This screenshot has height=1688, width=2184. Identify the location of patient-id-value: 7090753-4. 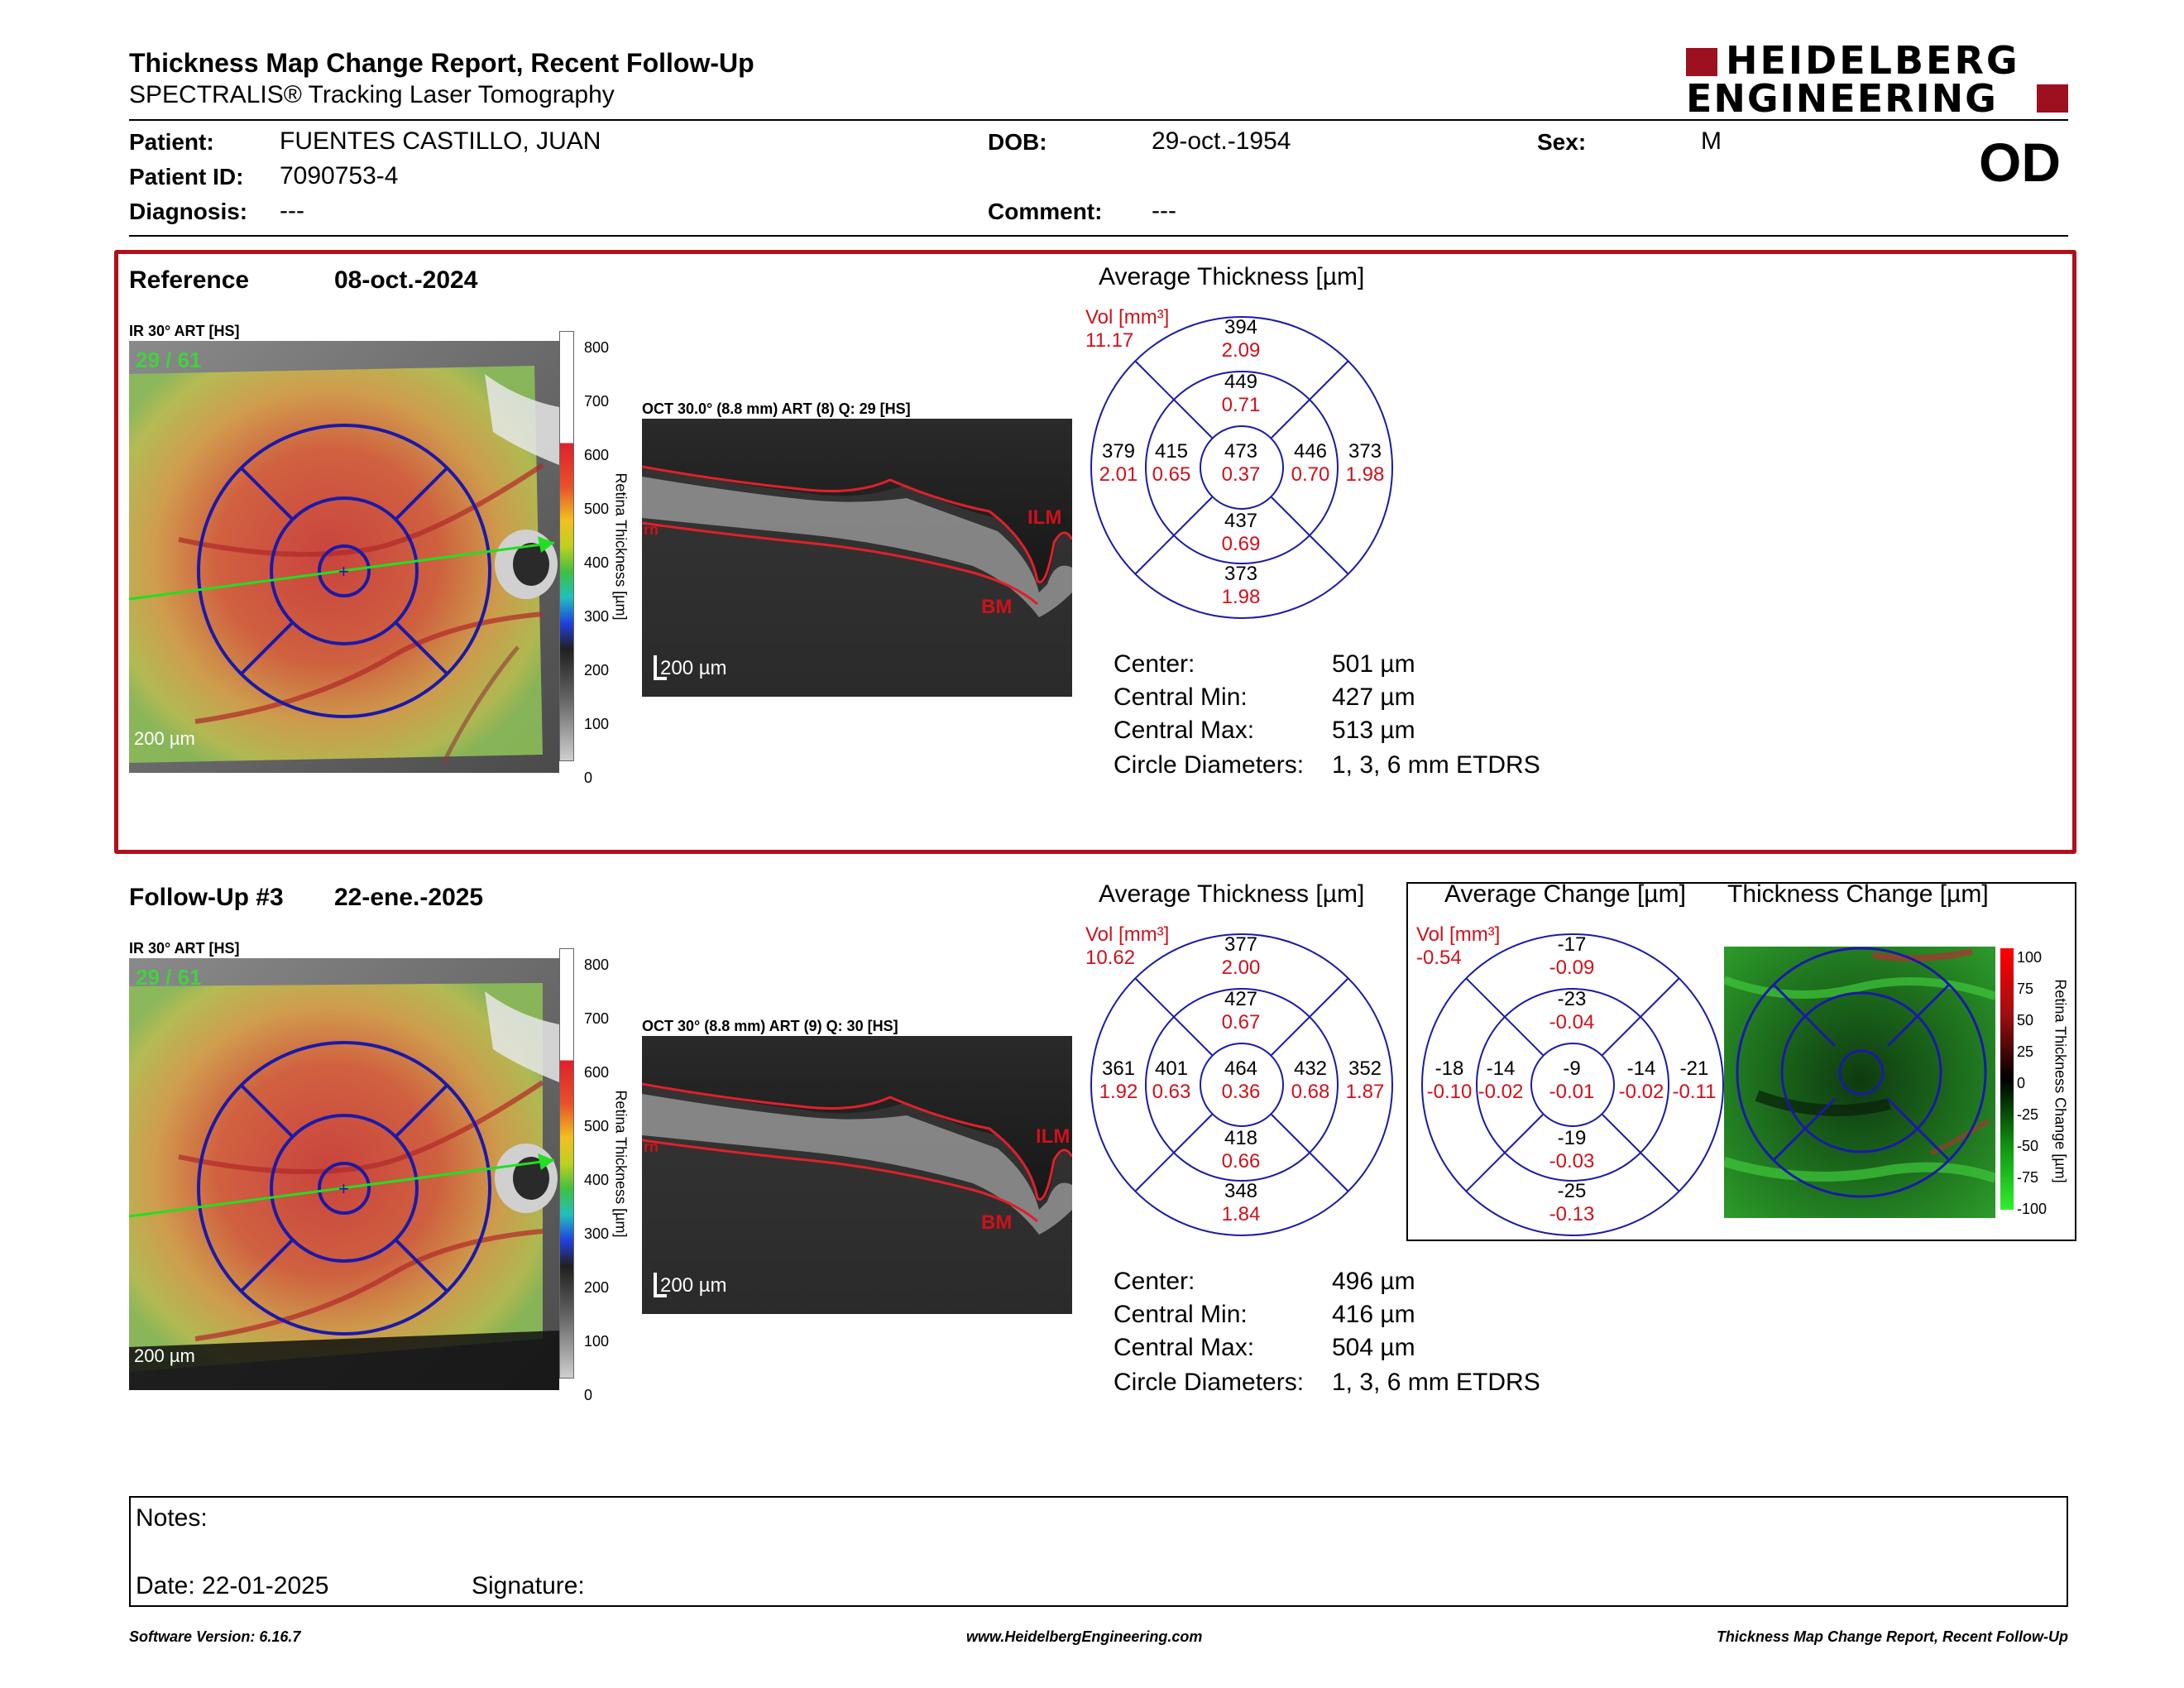
(339, 175).